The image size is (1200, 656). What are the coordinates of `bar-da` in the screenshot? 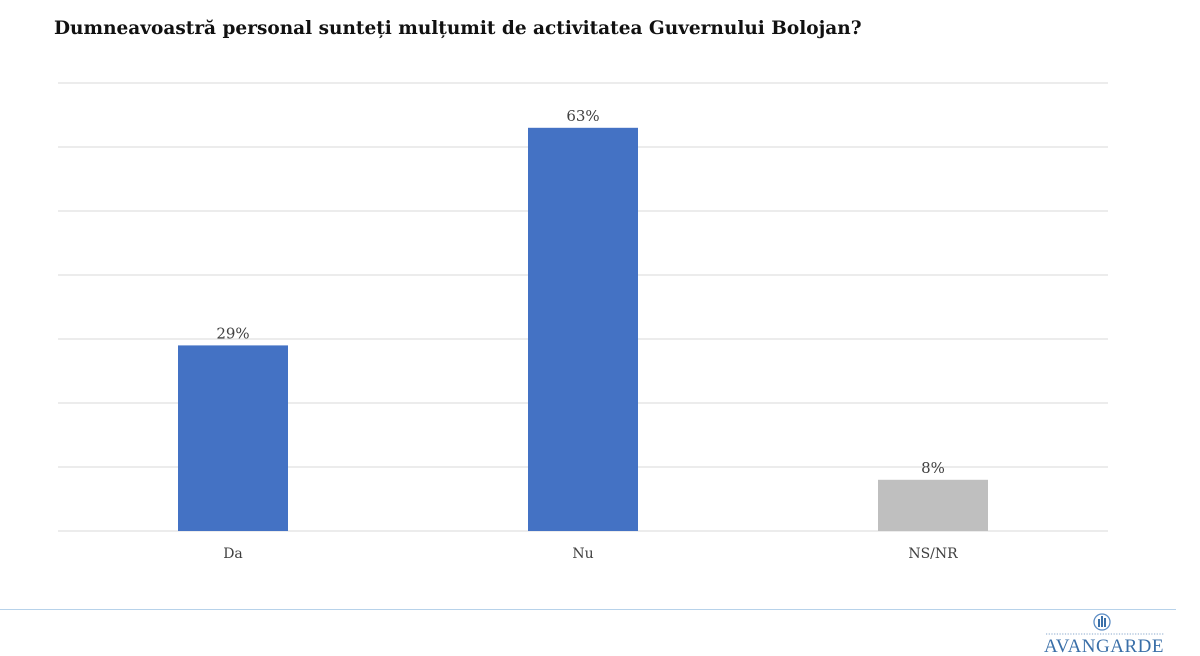 It's located at (233, 438).